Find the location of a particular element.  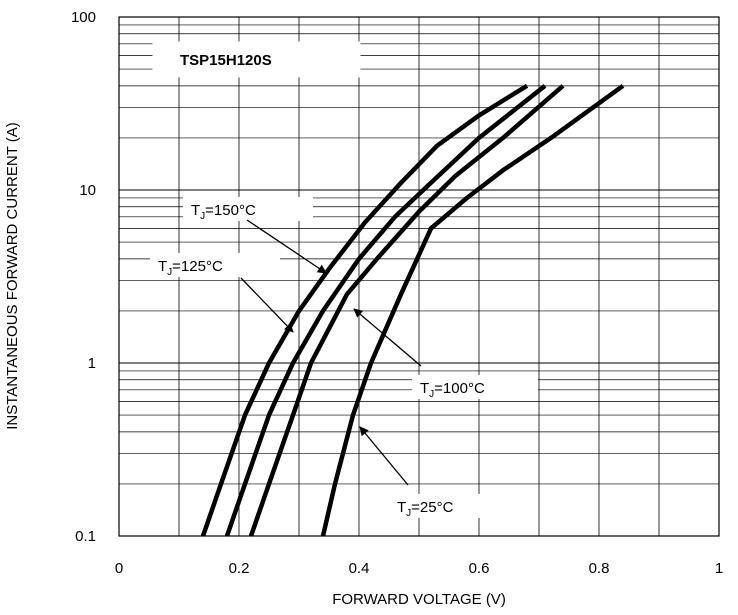

x-tick-label: 0.6 is located at coordinates (479, 568).